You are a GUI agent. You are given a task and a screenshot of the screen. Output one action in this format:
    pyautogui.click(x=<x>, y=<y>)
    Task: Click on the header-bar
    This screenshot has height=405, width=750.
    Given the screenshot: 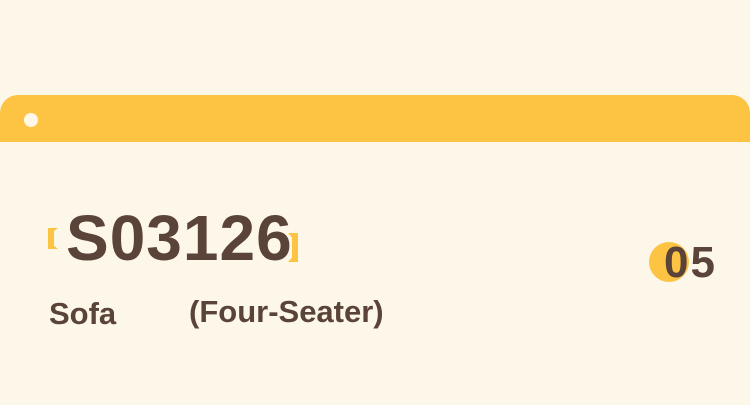 What is the action you would take?
    pyautogui.click(x=375, y=118)
    